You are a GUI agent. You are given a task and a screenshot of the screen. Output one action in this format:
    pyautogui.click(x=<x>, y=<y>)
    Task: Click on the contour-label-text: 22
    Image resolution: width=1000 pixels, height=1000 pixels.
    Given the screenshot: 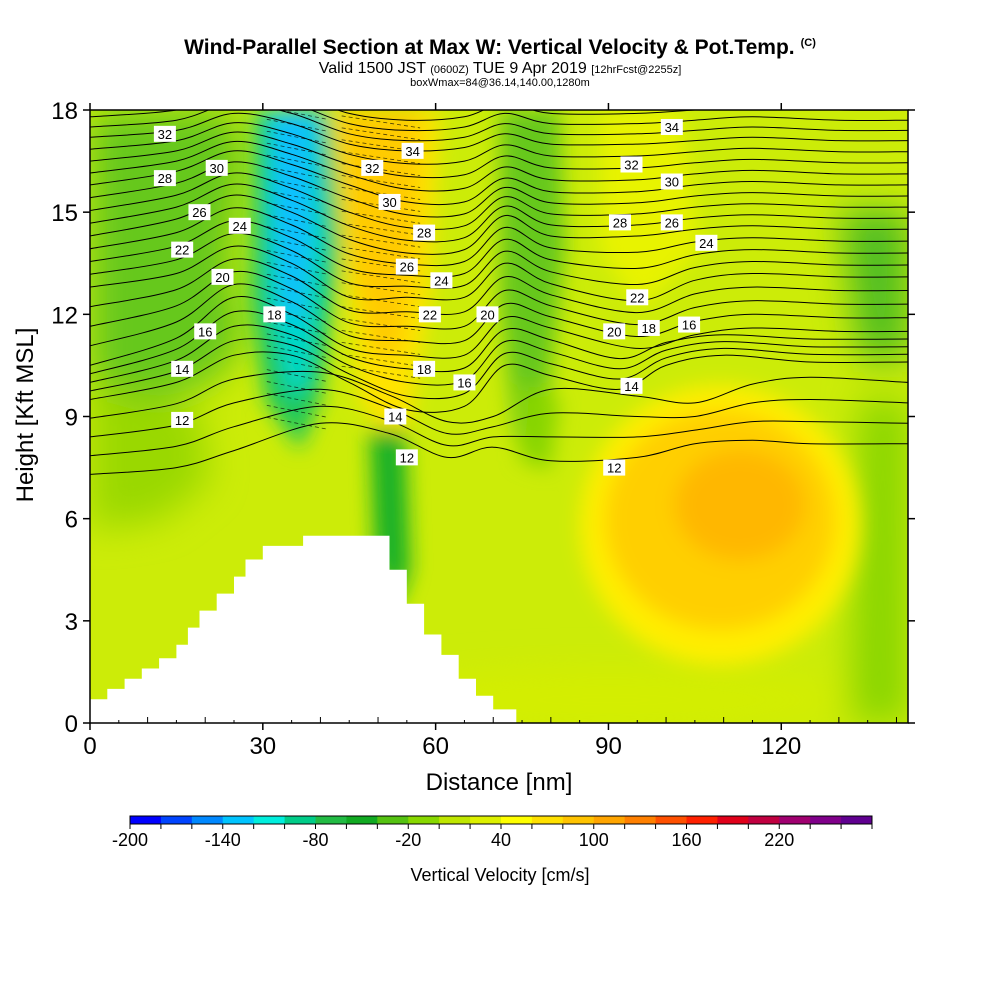 What is the action you would take?
    pyautogui.click(x=430, y=314)
    